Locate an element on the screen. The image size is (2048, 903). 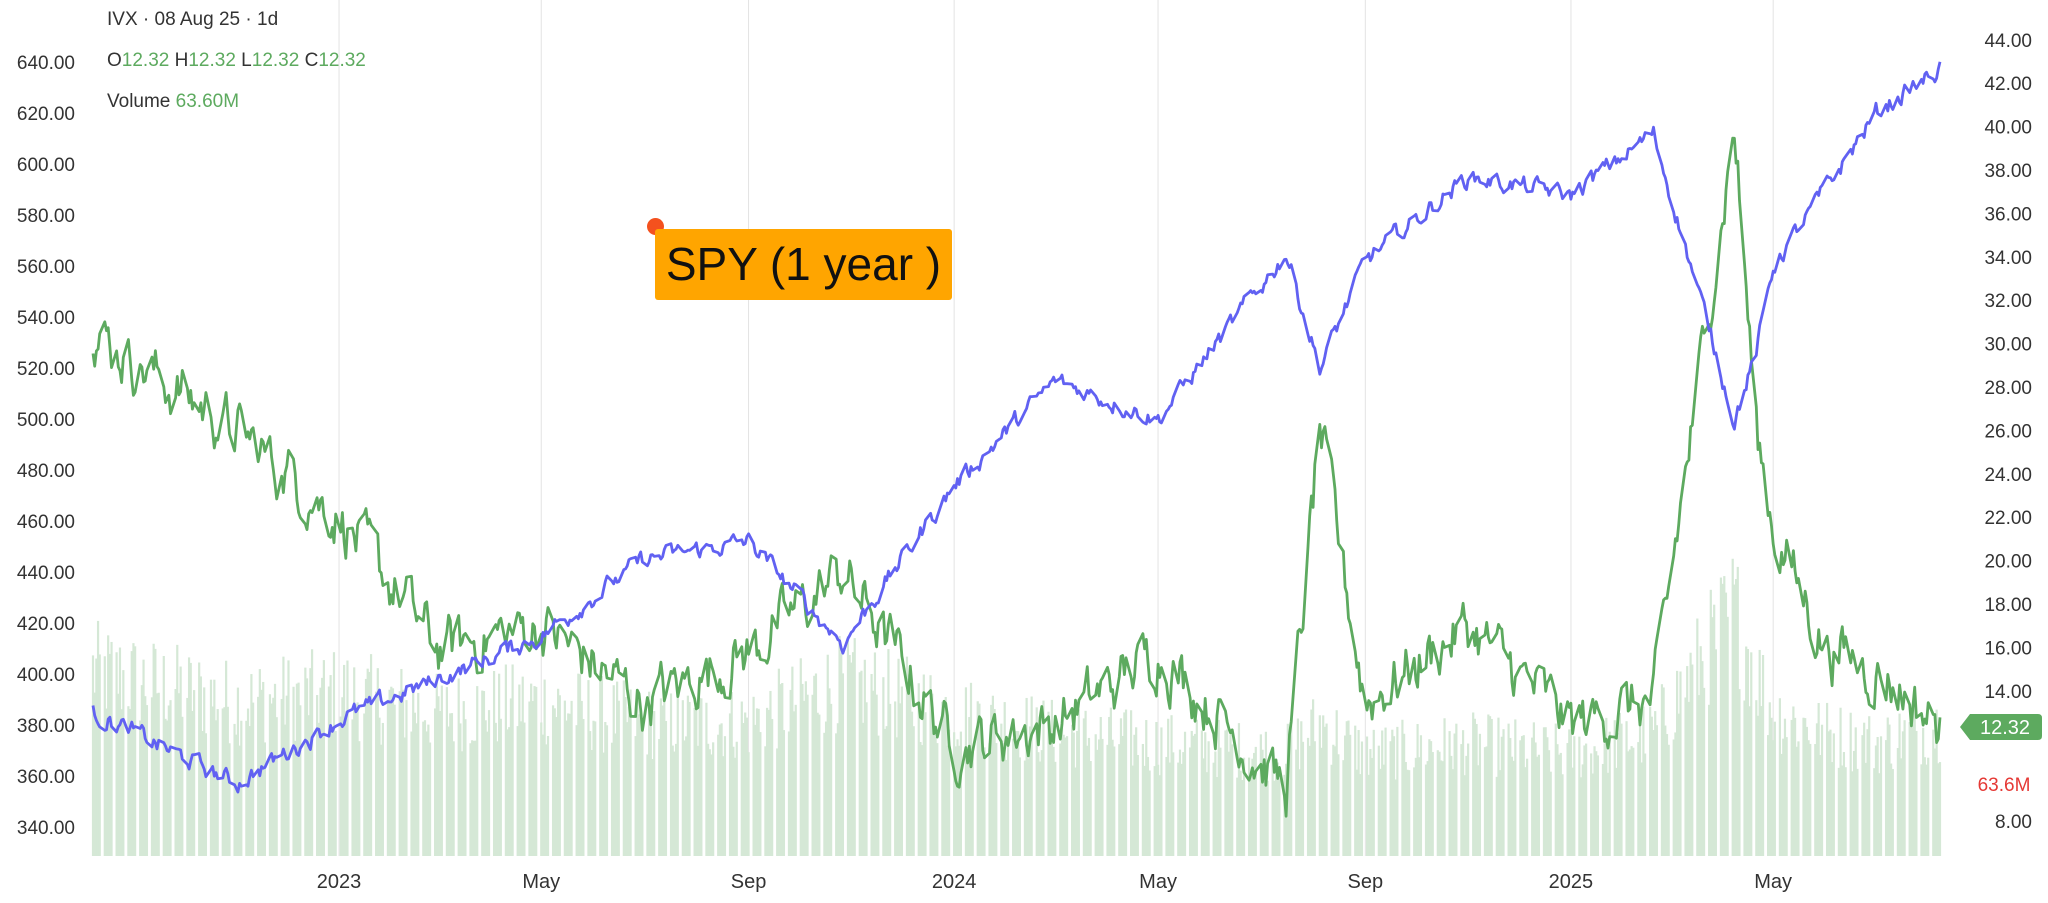
time-axis: 2023 May Sep 2024 May Sep 2025 May is located at coordinates (1054, 882).